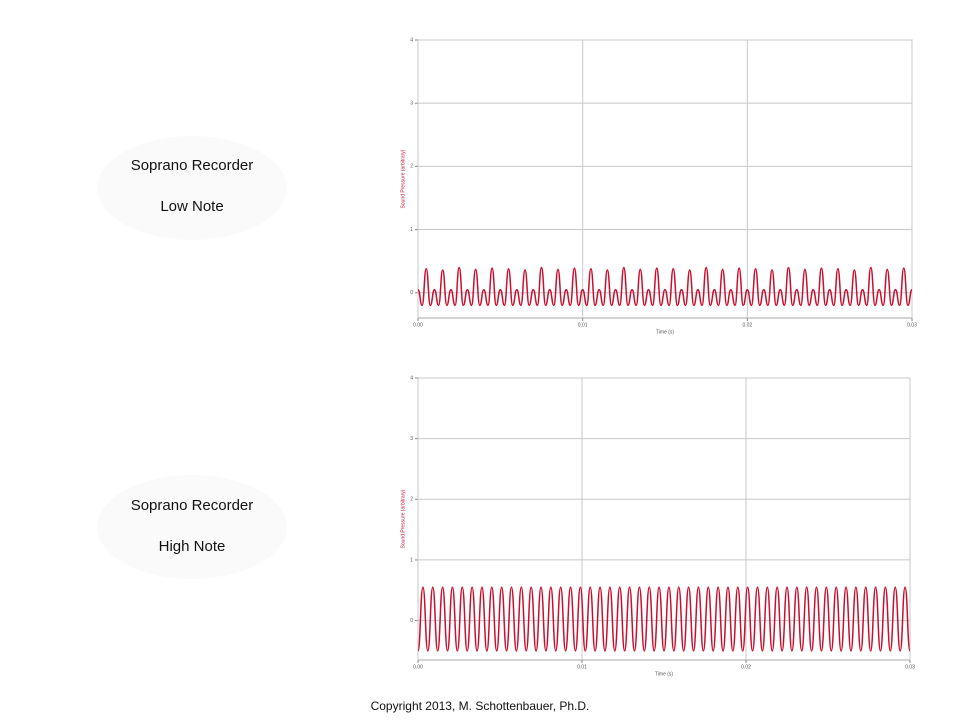 The image size is (960, 720). I want to click on note-label: High Note, so click(192, 546).